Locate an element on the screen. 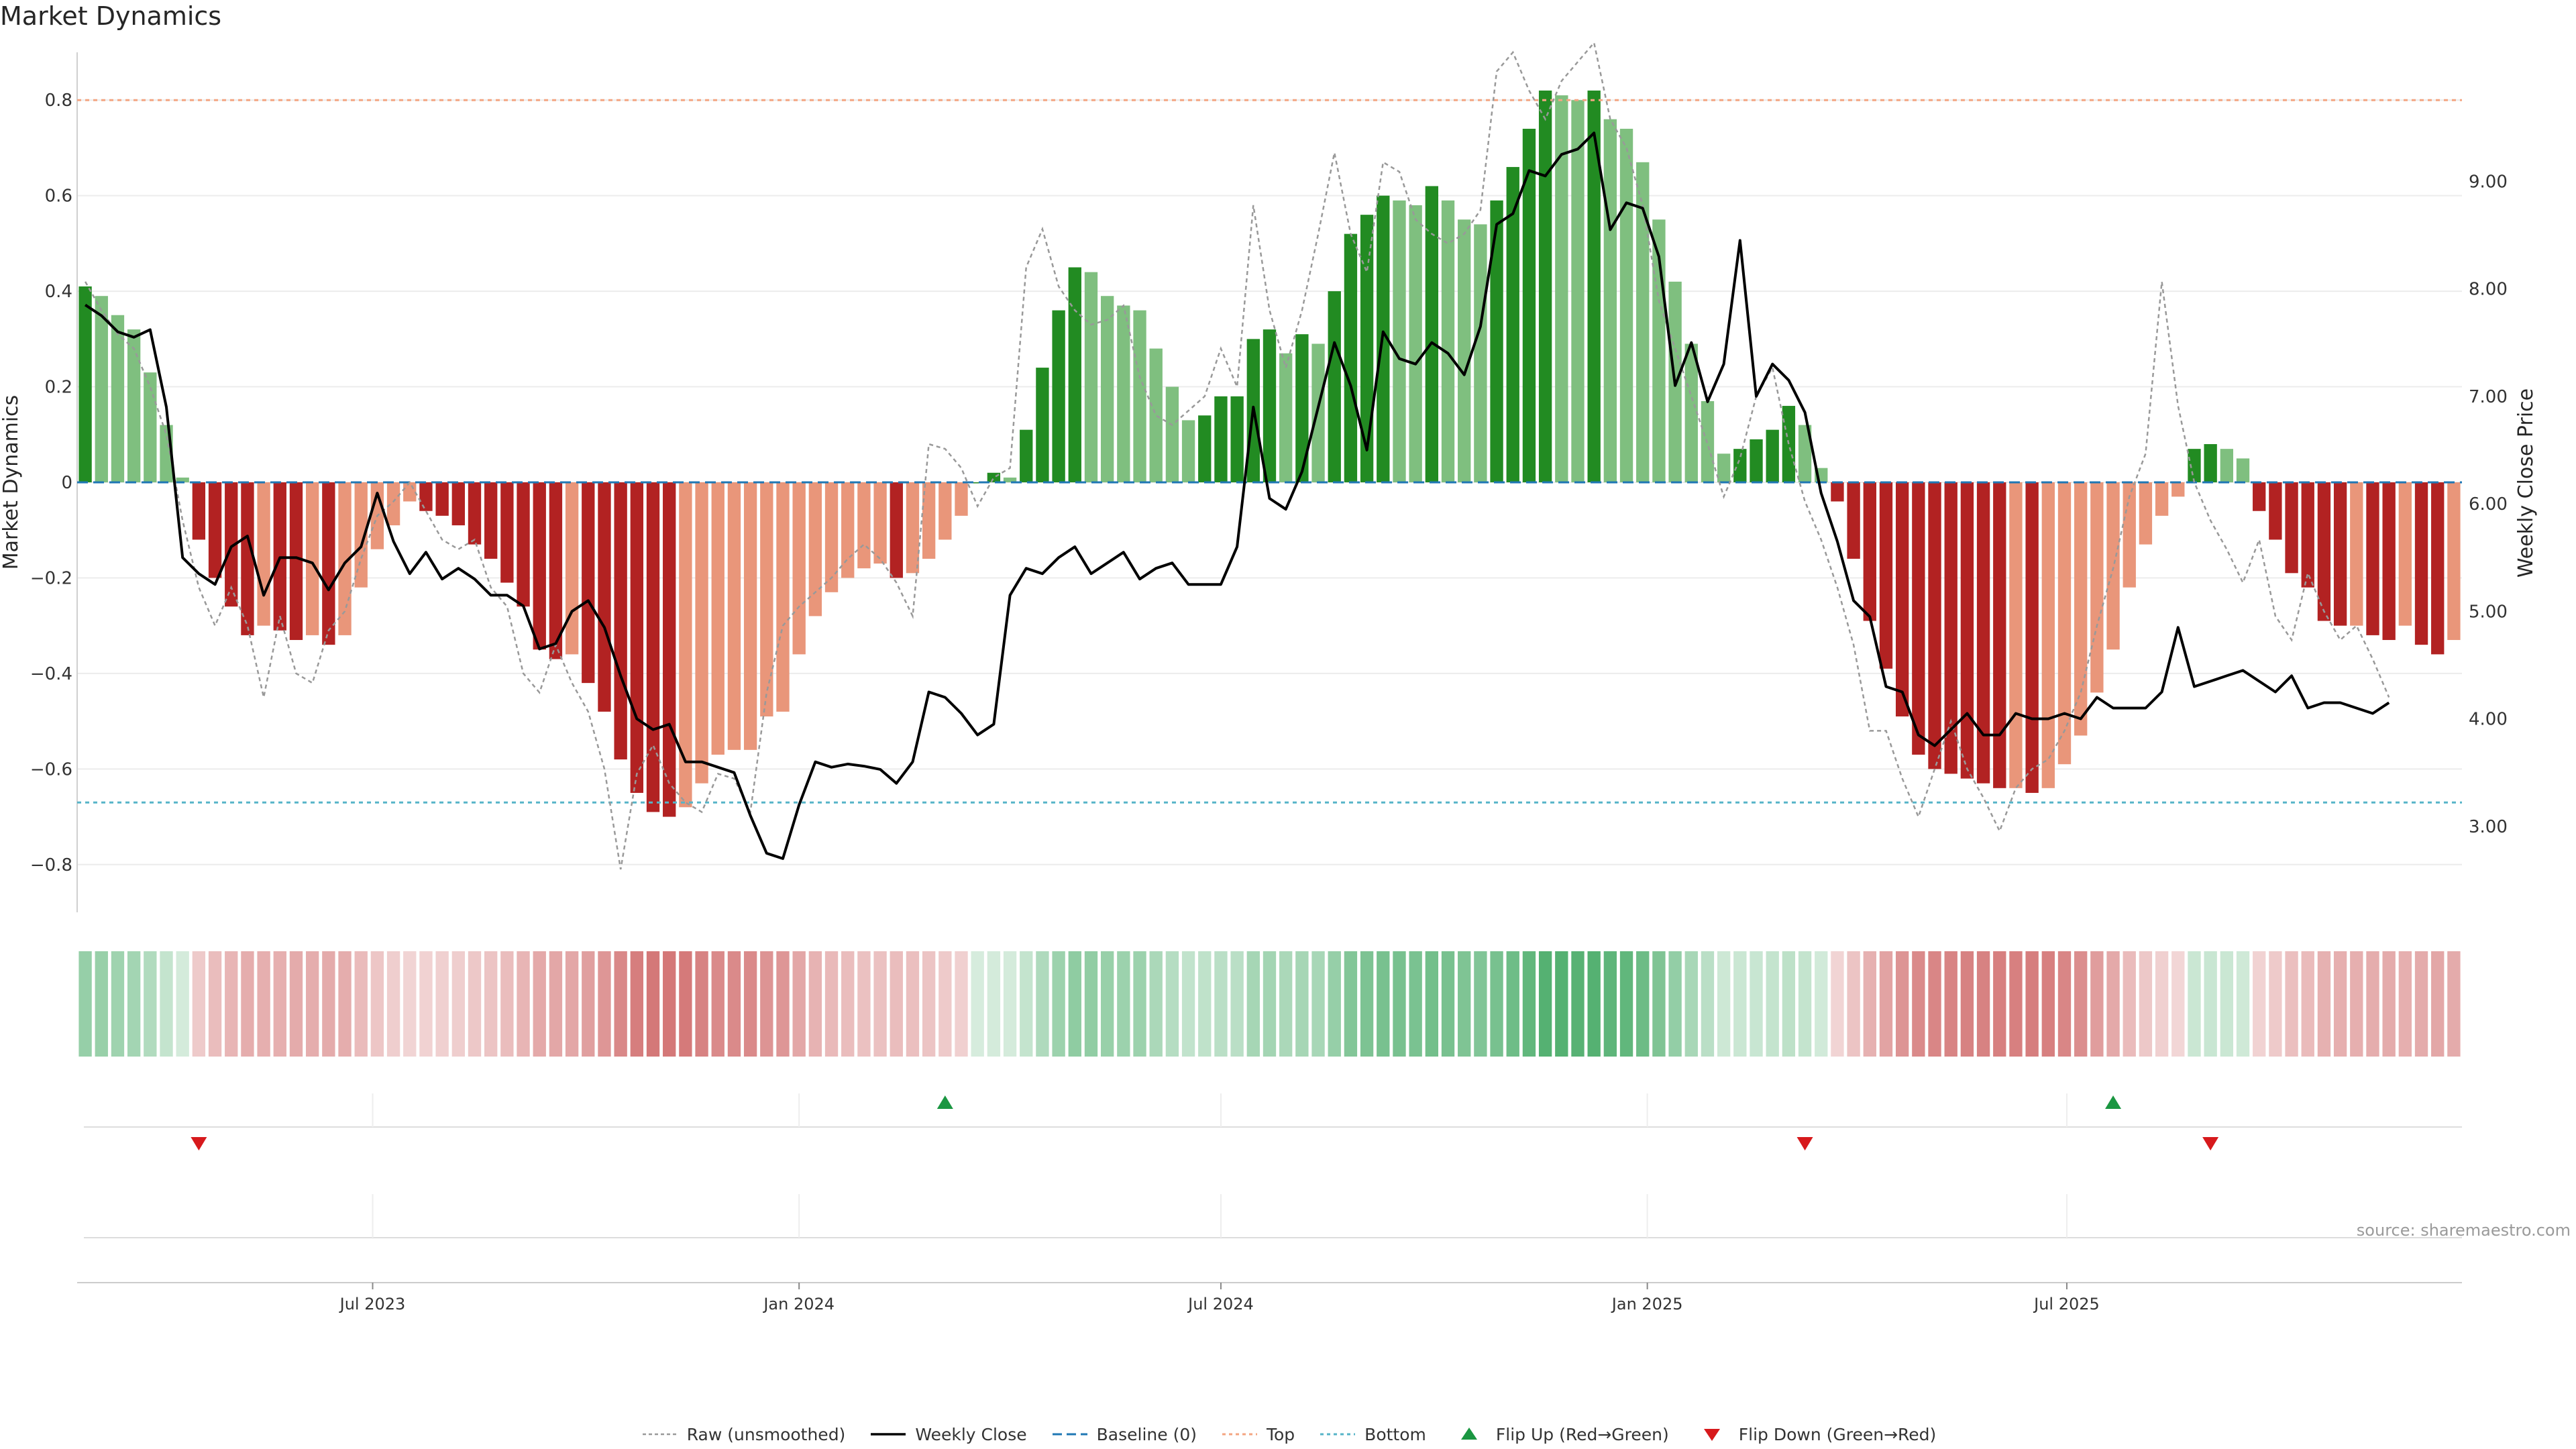 This screenshot has width=2576, height=1449. x-tick-label: Jul 2024 is located at coordinates (1220, 1304).